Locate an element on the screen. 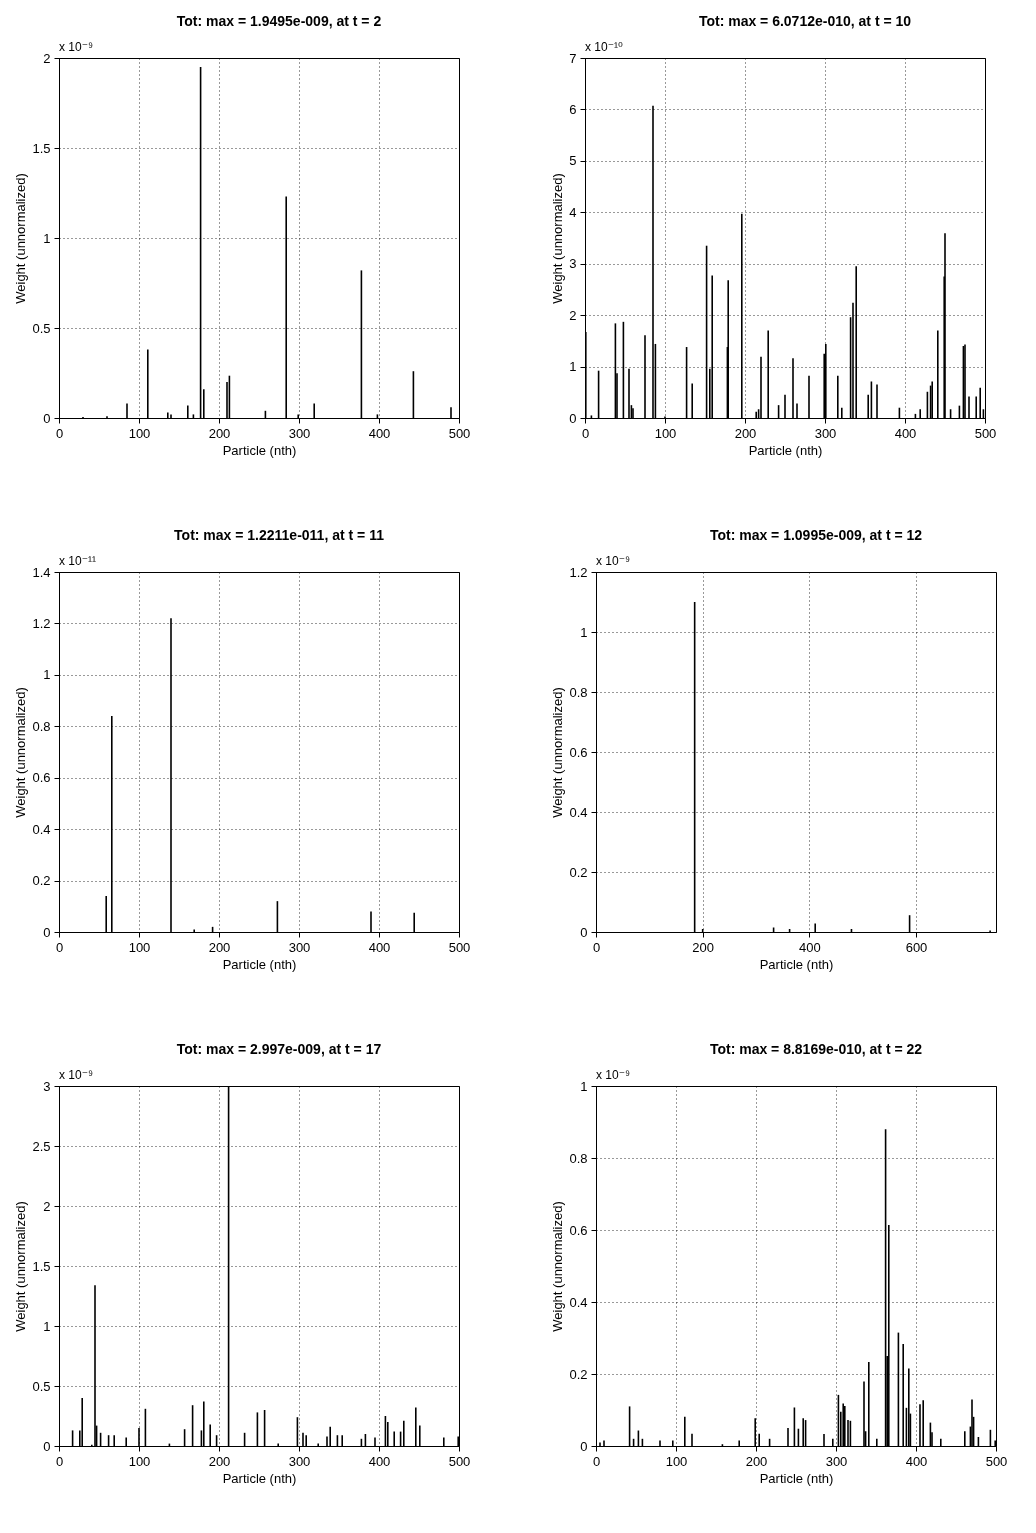  y-tick-label: 4 is located at coordinates (573, 212).